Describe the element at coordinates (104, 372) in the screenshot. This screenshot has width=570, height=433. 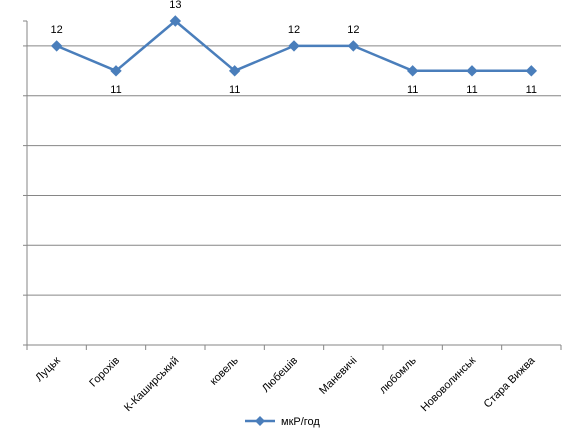
I see `x-tick-label: Горохів` at that location.